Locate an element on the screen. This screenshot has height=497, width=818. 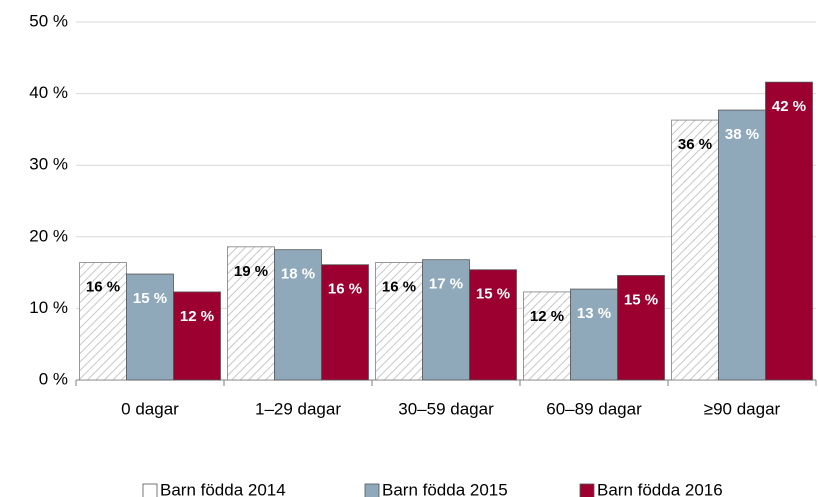
y-tick-label: 50 % is located at coordinates (48, 20).